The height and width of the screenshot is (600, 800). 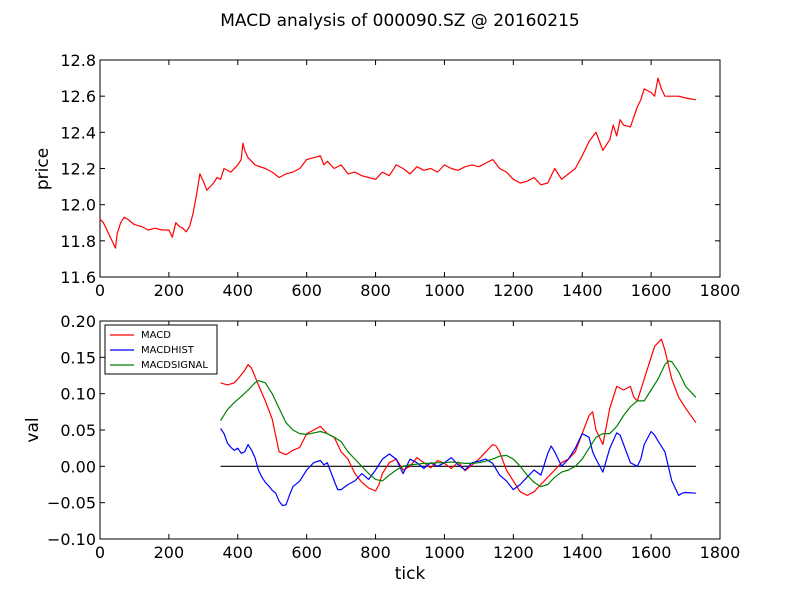 I want to click on macd-ytick-label: 0.00, so click(x=78, y=466).